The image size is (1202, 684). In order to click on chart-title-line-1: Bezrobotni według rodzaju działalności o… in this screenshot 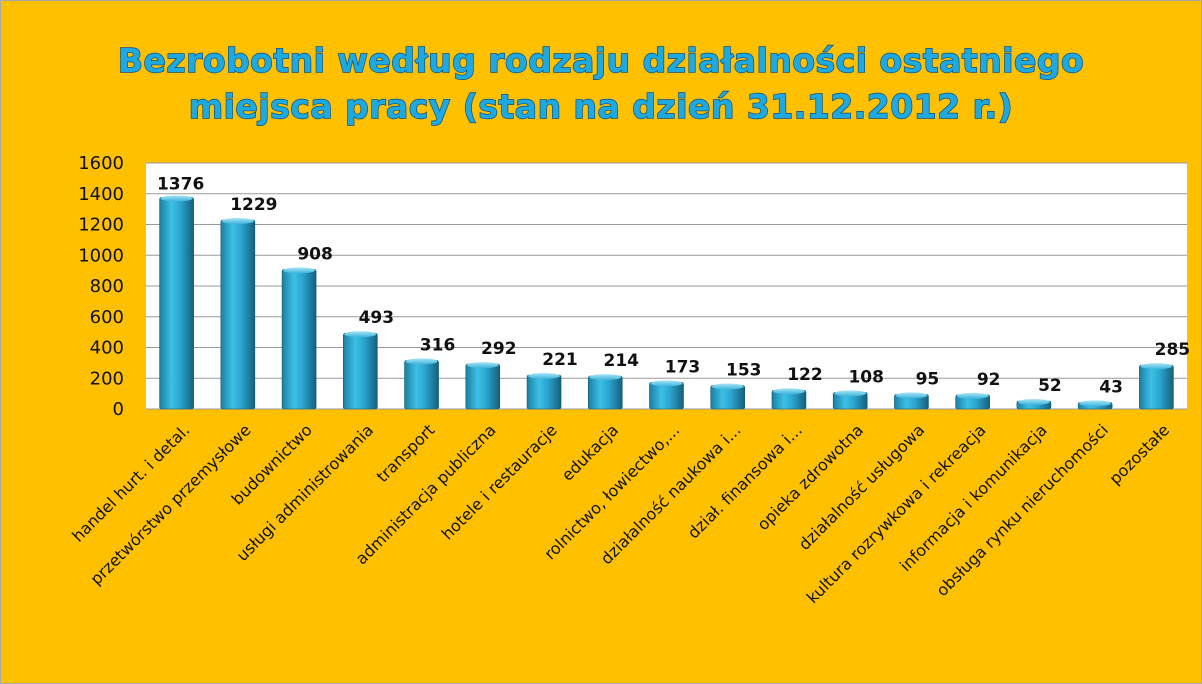, I will do `click(601, 60)`.